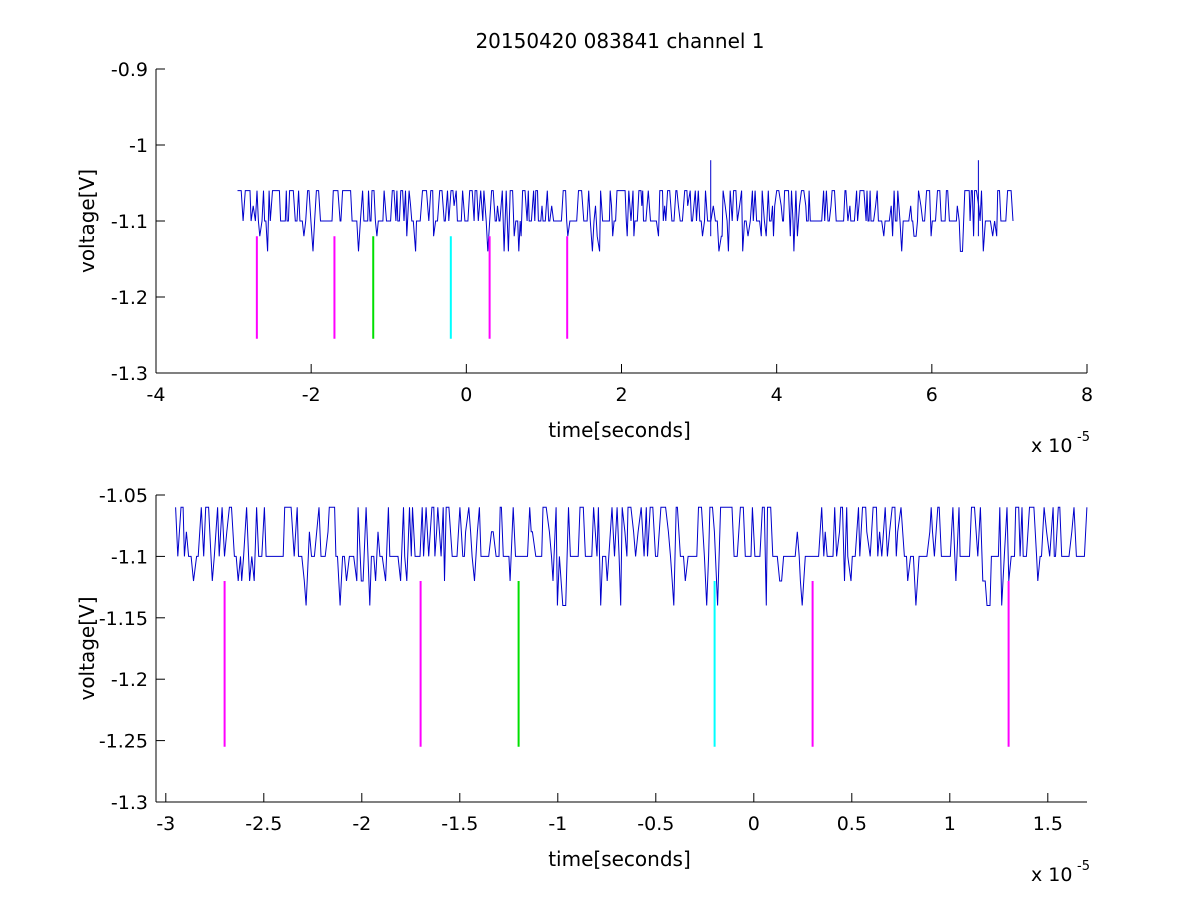 Image resolution: width=1200 pixels, height=901 pixels. I want to click on x-tick-label: -4, so click(156, 395).